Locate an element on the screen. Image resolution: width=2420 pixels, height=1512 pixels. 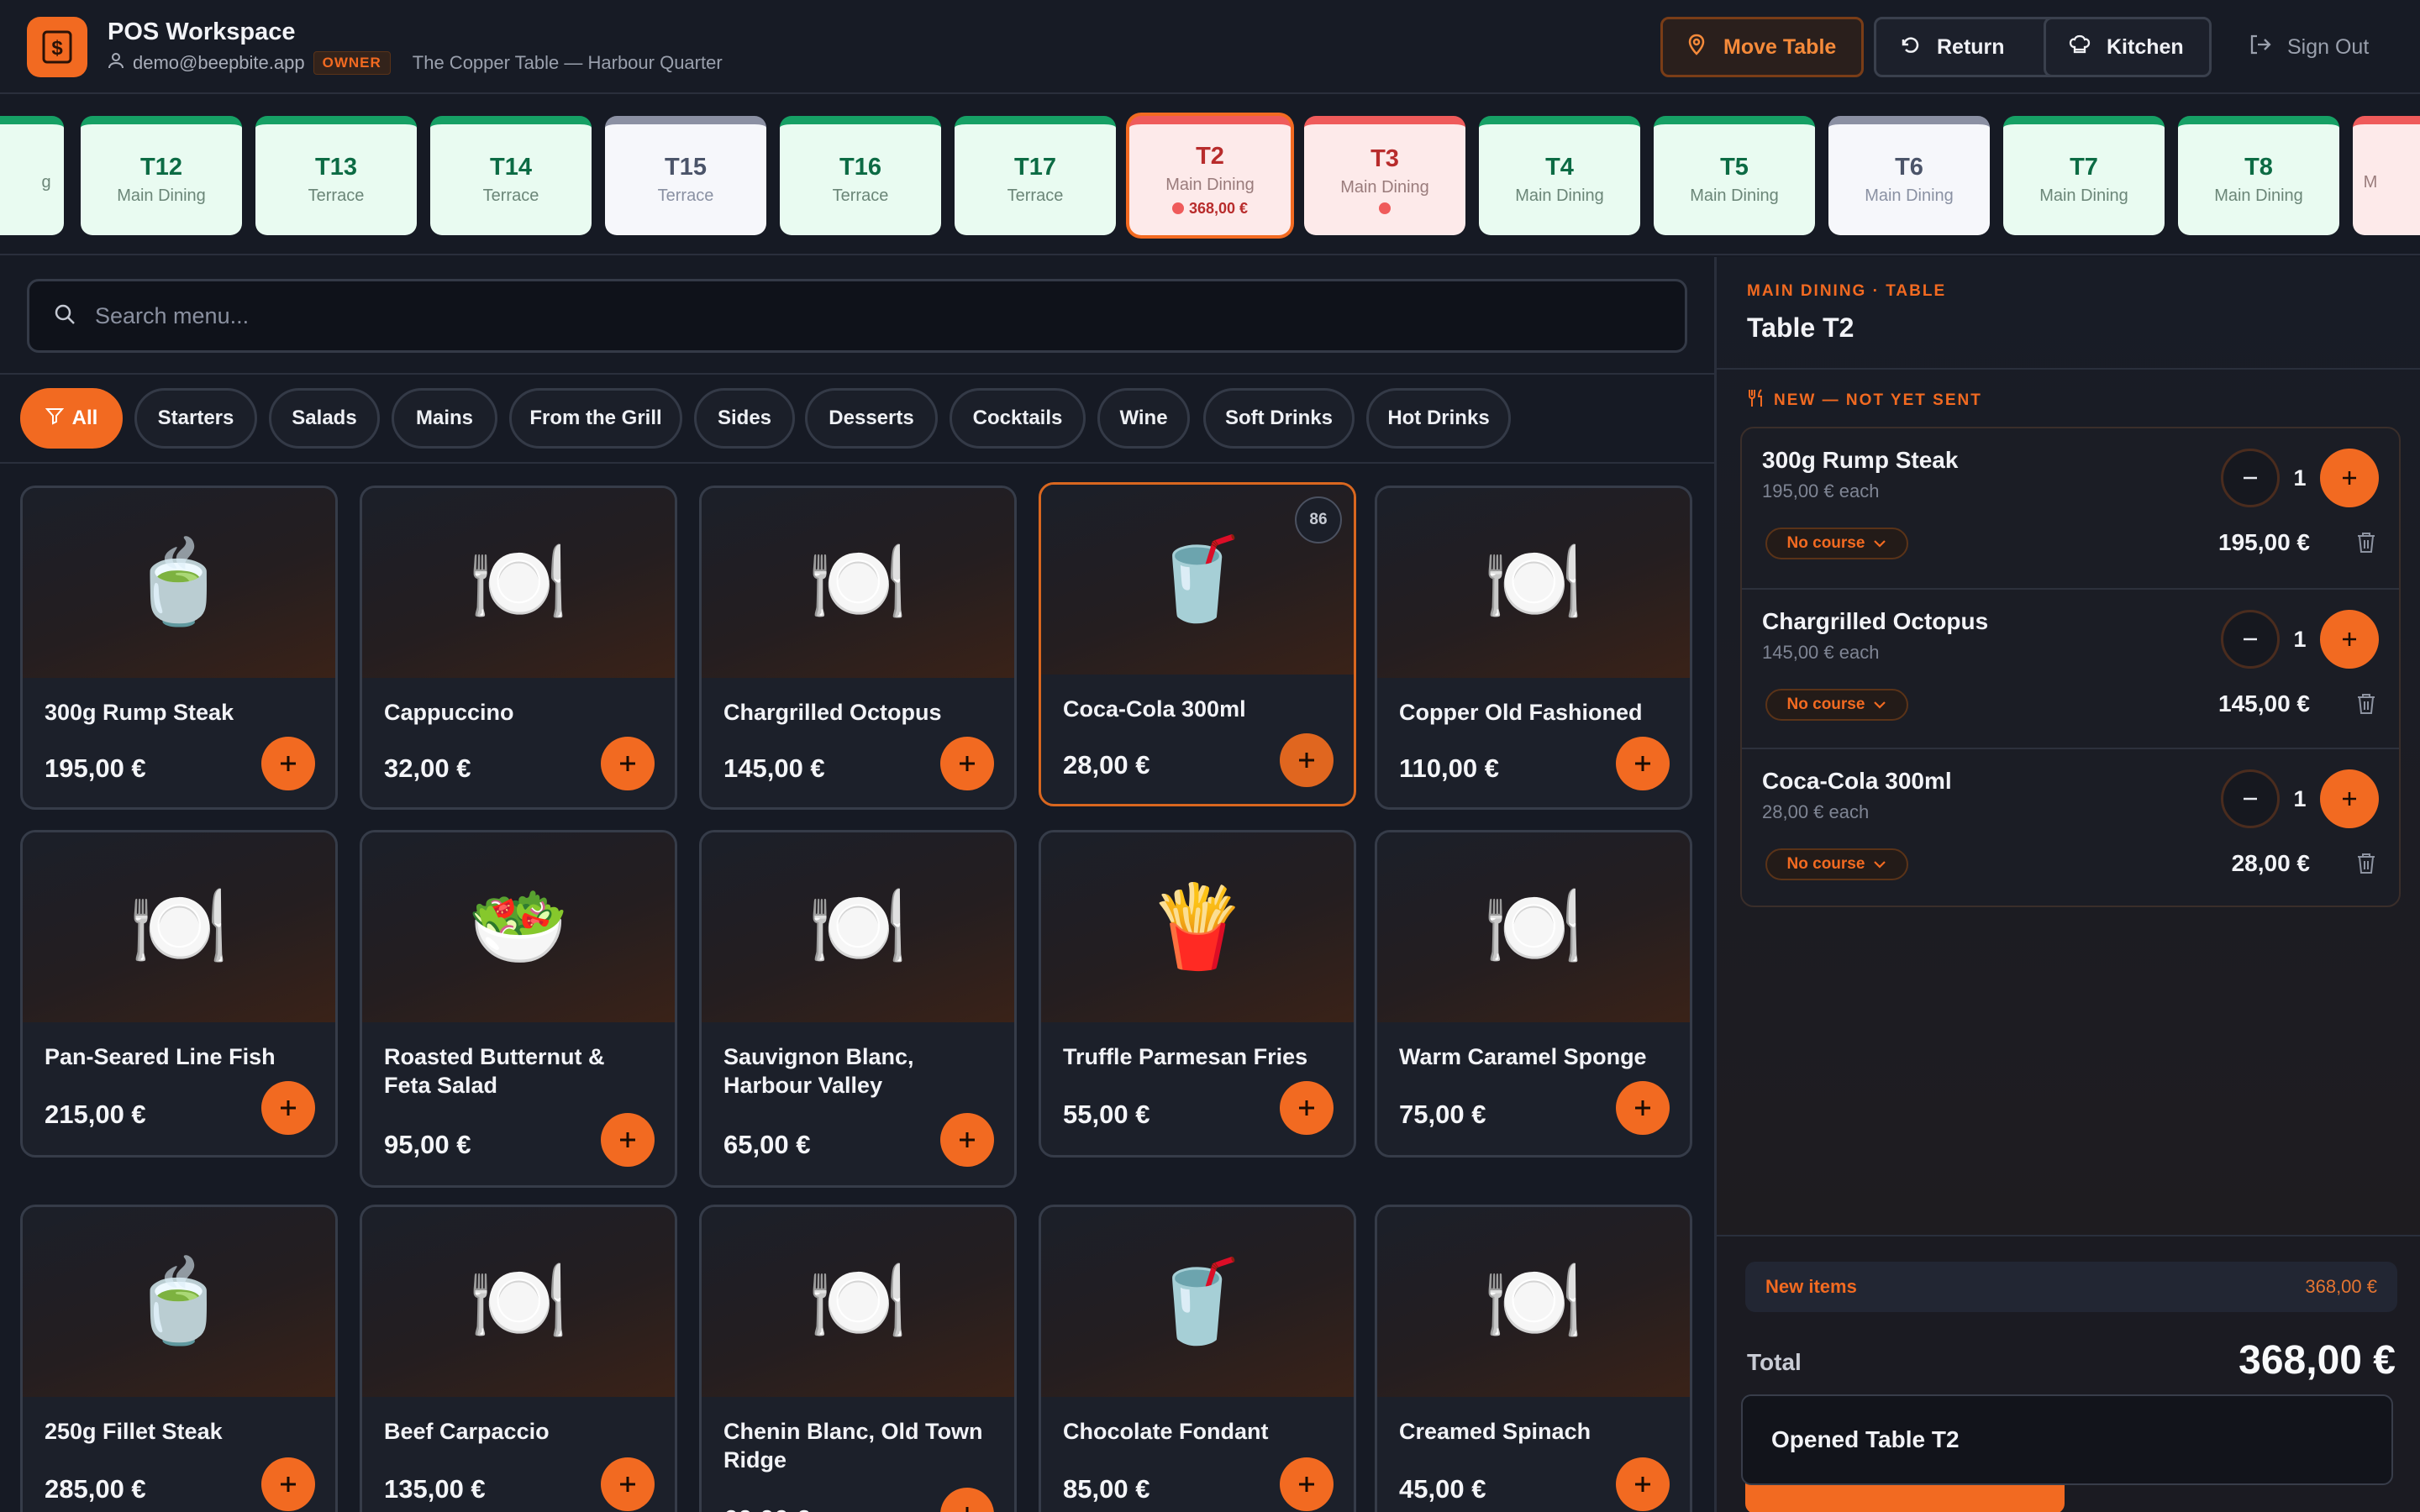
table-card-t8: T8 Main Dining is located at coordinates (2258, 175).